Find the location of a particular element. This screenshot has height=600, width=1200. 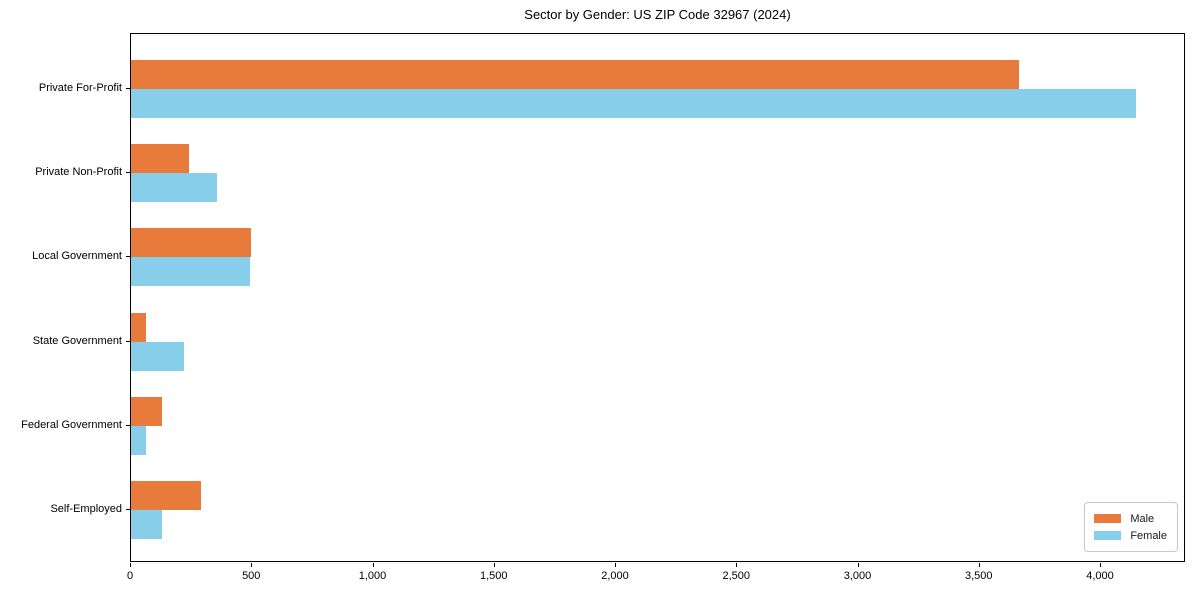

legend-label-female: Female is located at coordinates (1148, 535).